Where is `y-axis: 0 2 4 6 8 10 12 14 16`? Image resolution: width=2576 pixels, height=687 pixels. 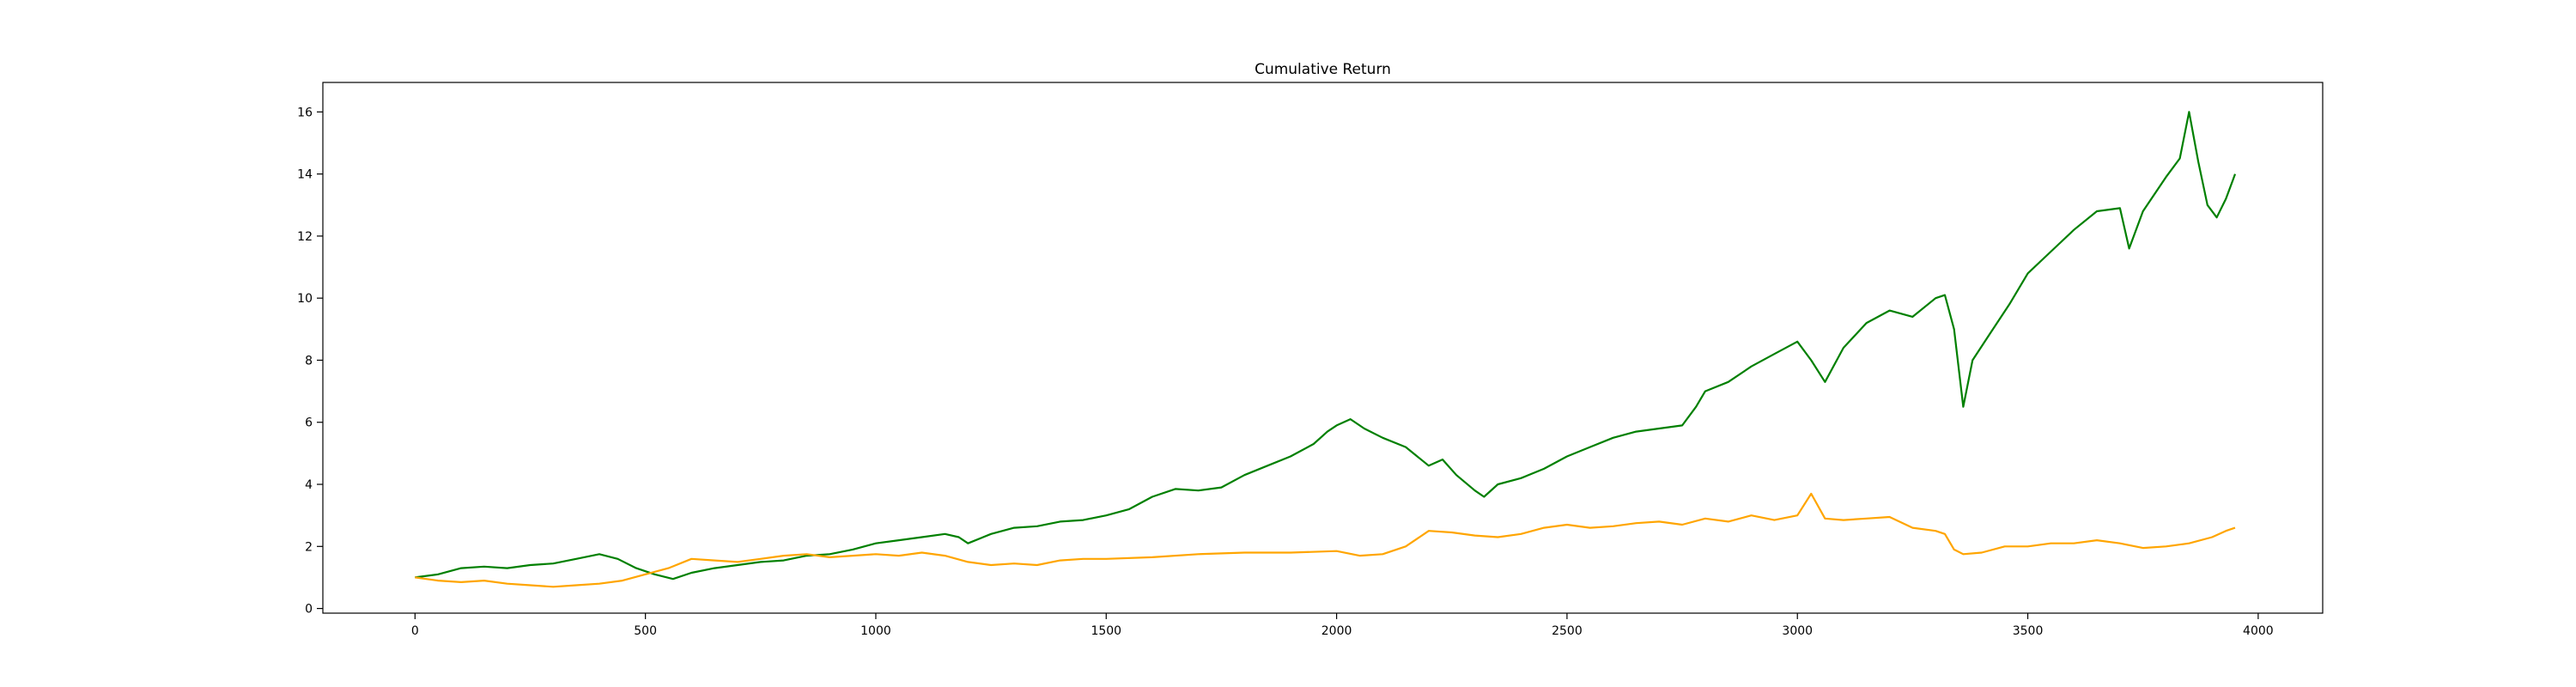 y-axis: 0 2 4 6 8 10 12 14 16 is located at coordinates (310, 361).